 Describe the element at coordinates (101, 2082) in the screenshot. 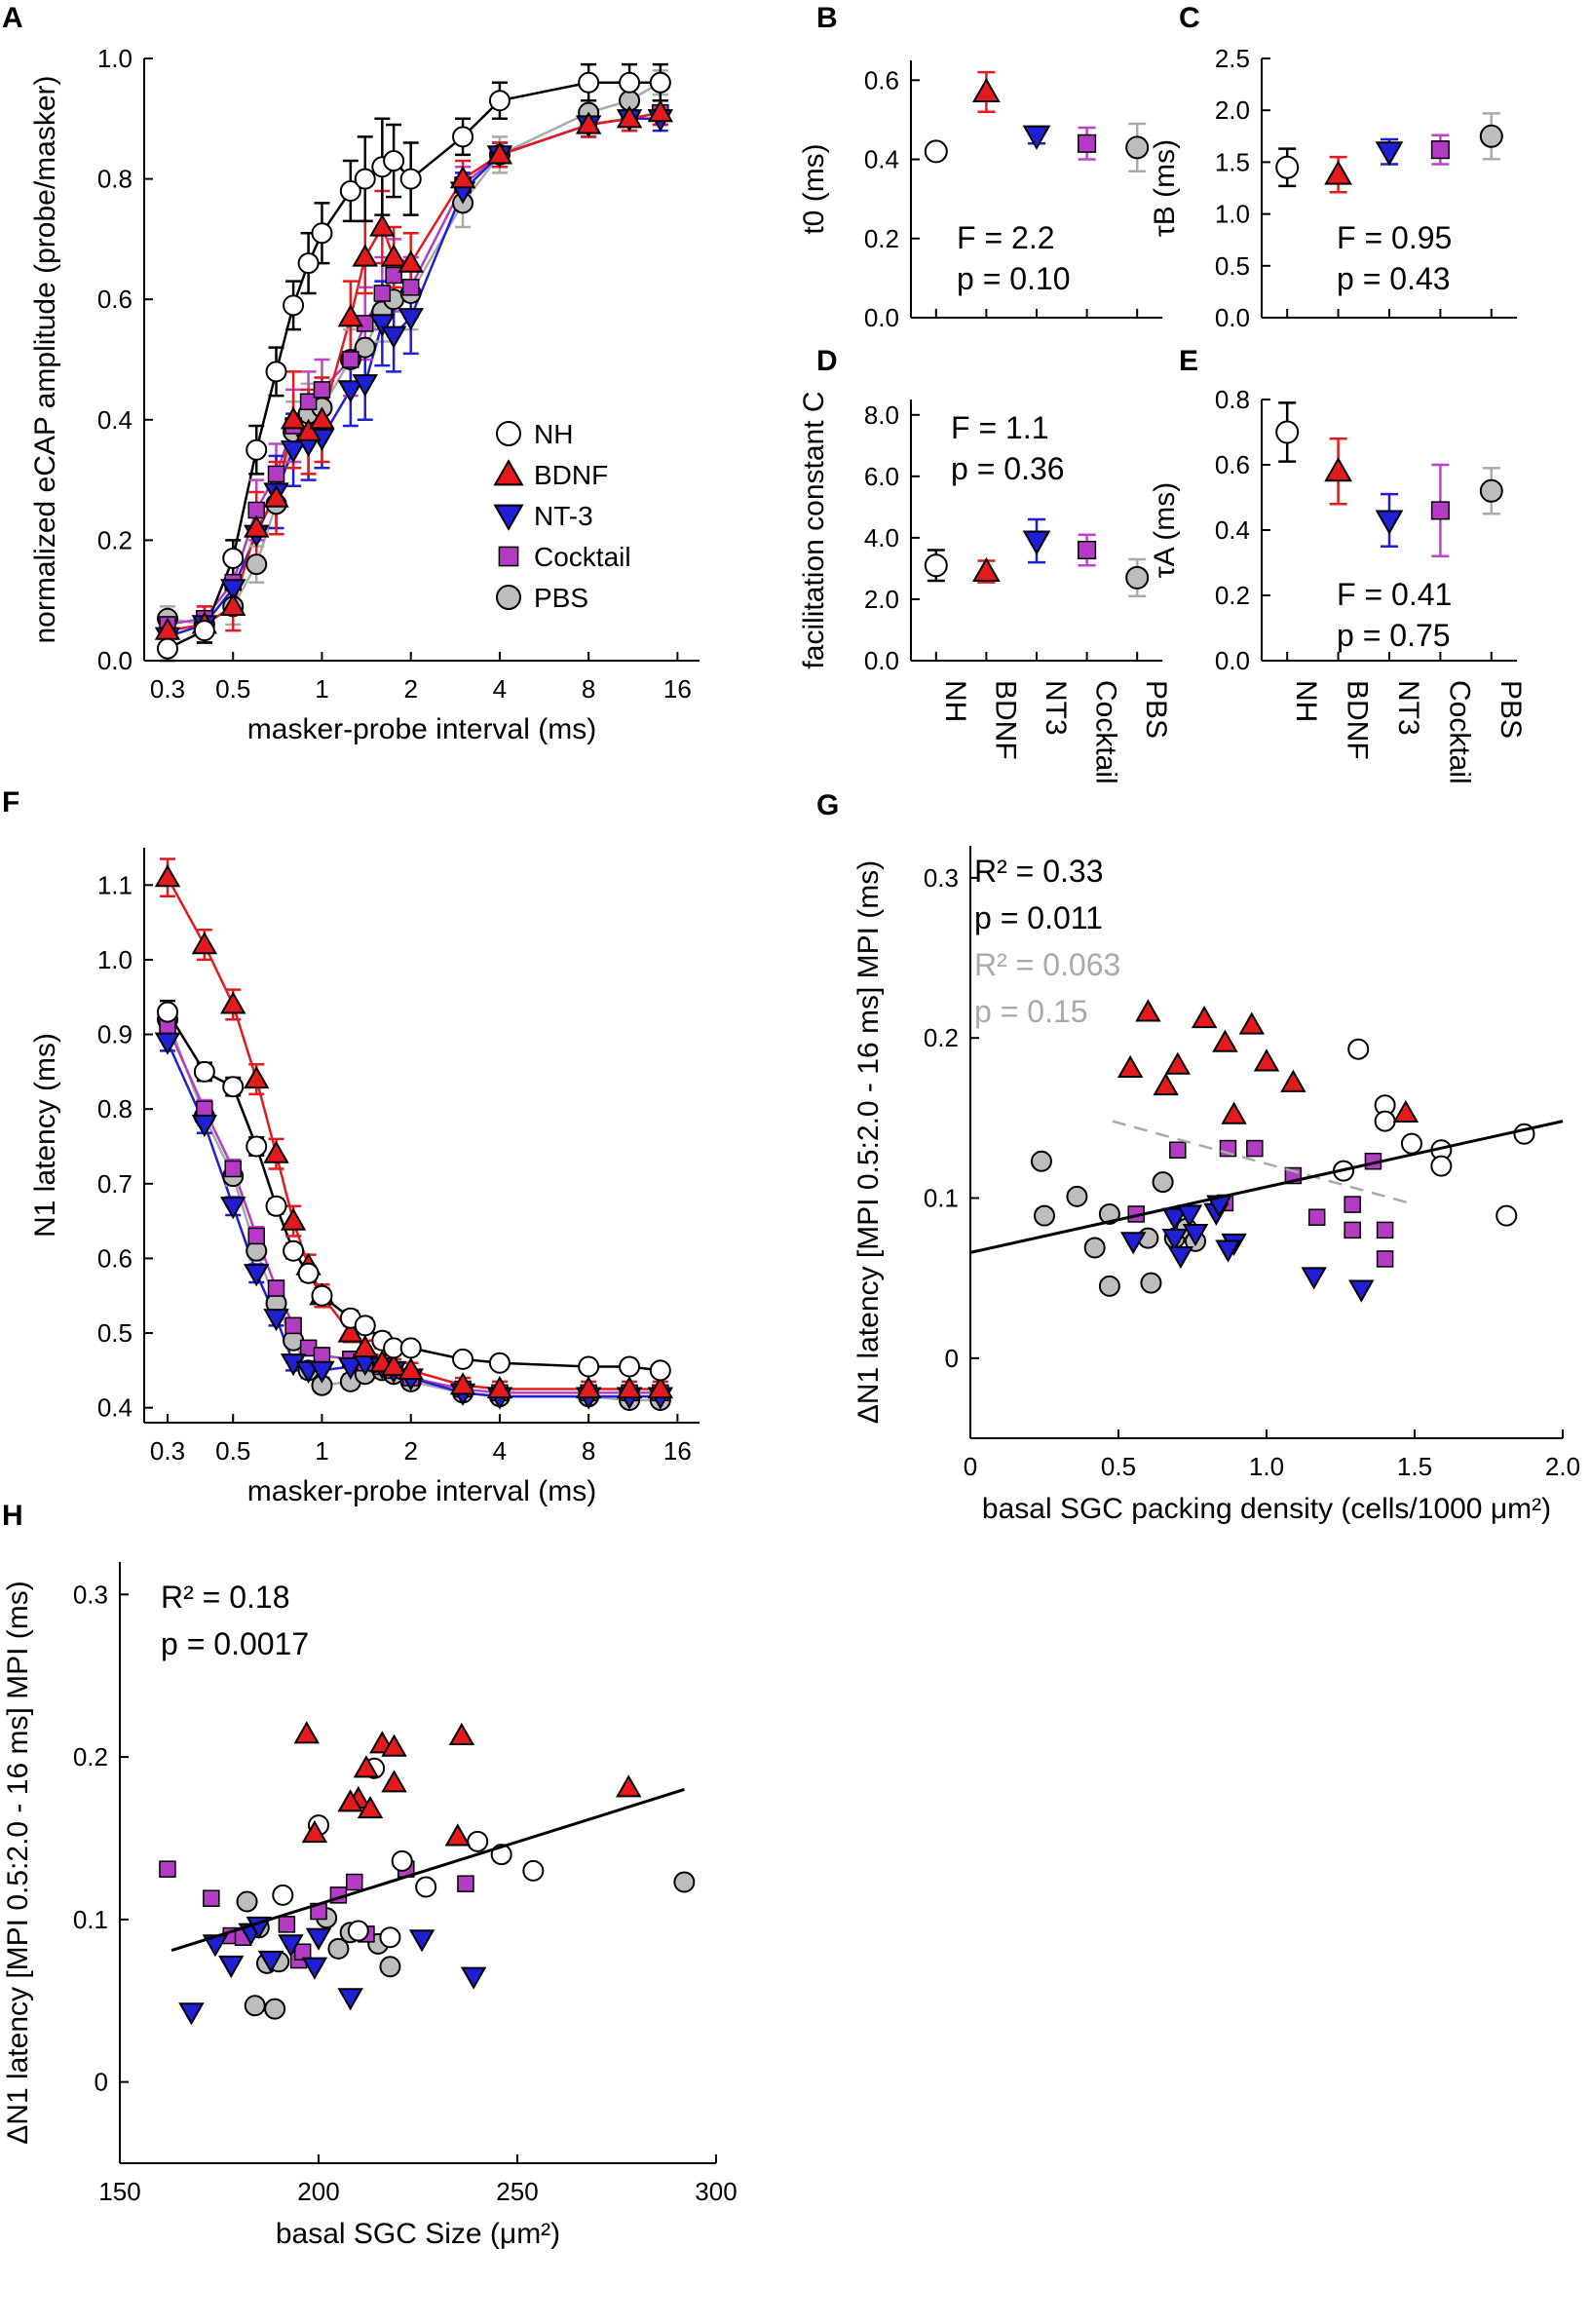

I see `y-tick-label: 0` at that location.